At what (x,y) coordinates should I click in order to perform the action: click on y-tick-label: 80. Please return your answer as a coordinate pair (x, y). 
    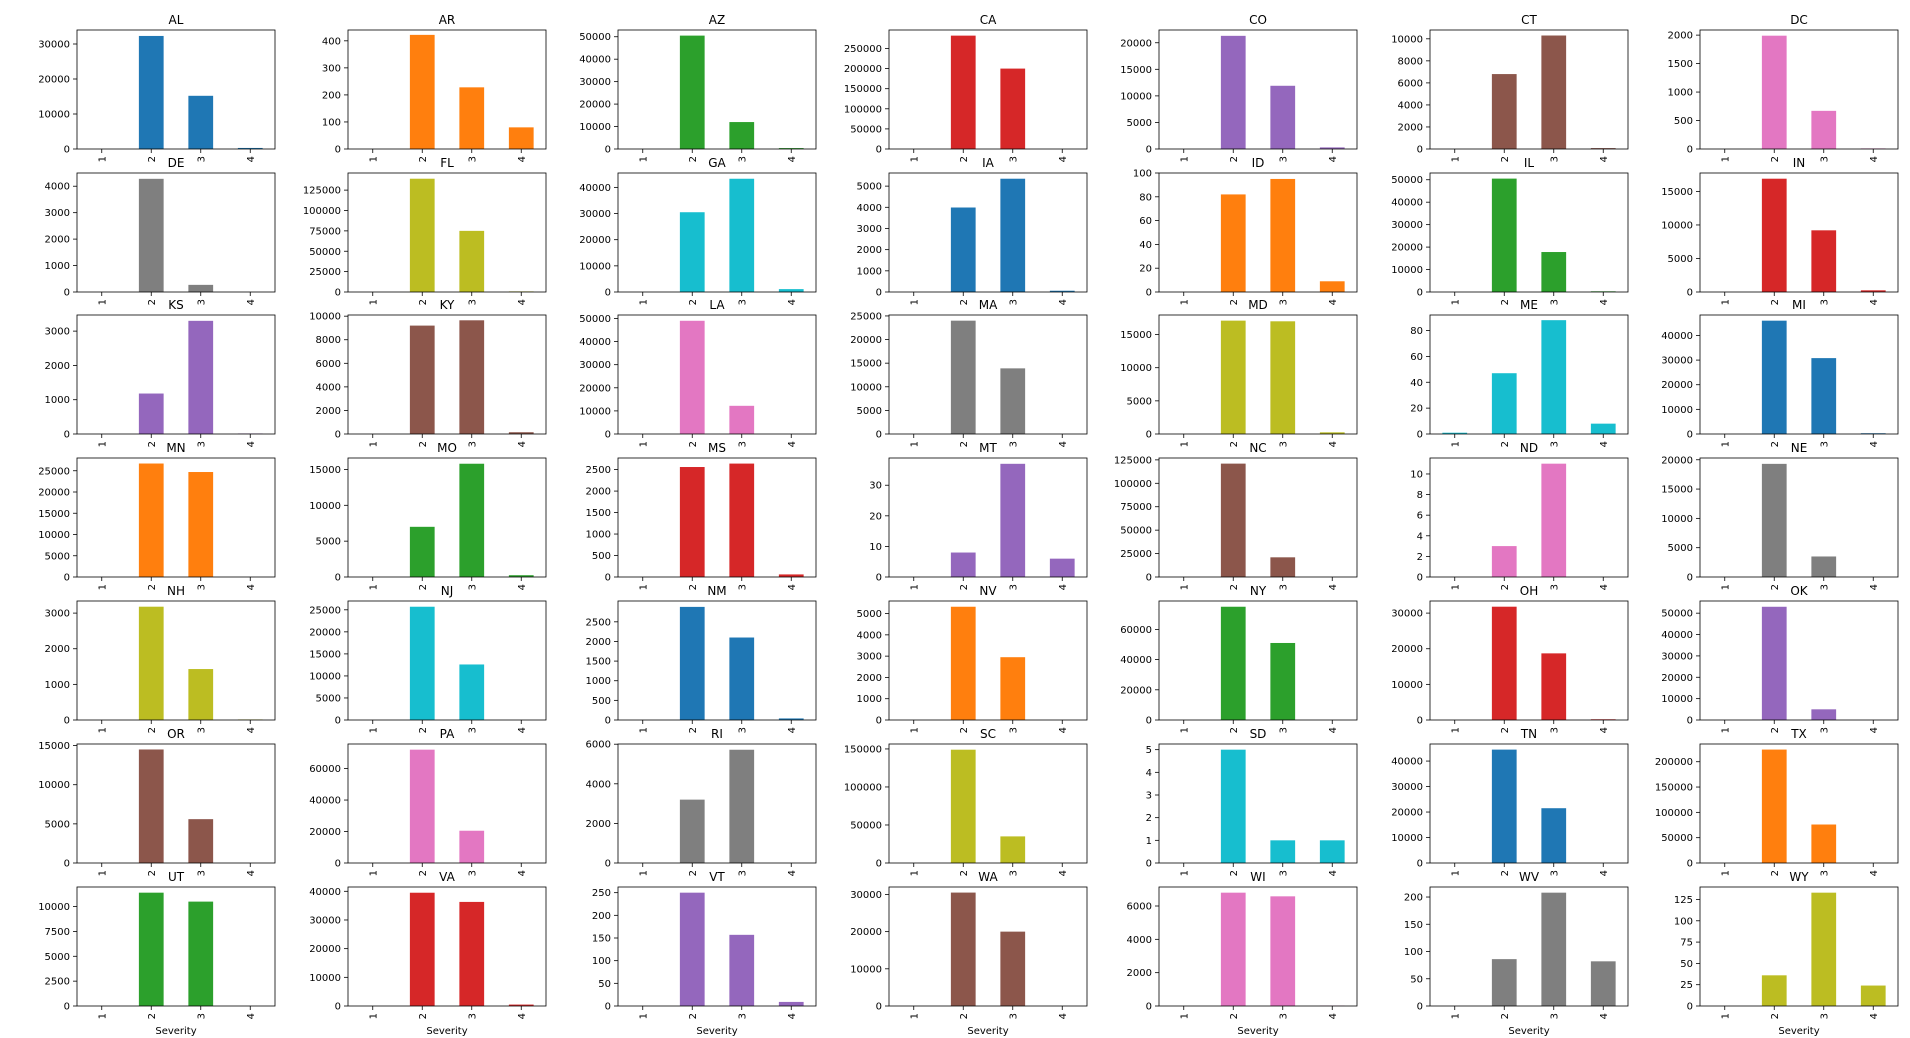
    Looking at the image, I should click on (1145, 197).